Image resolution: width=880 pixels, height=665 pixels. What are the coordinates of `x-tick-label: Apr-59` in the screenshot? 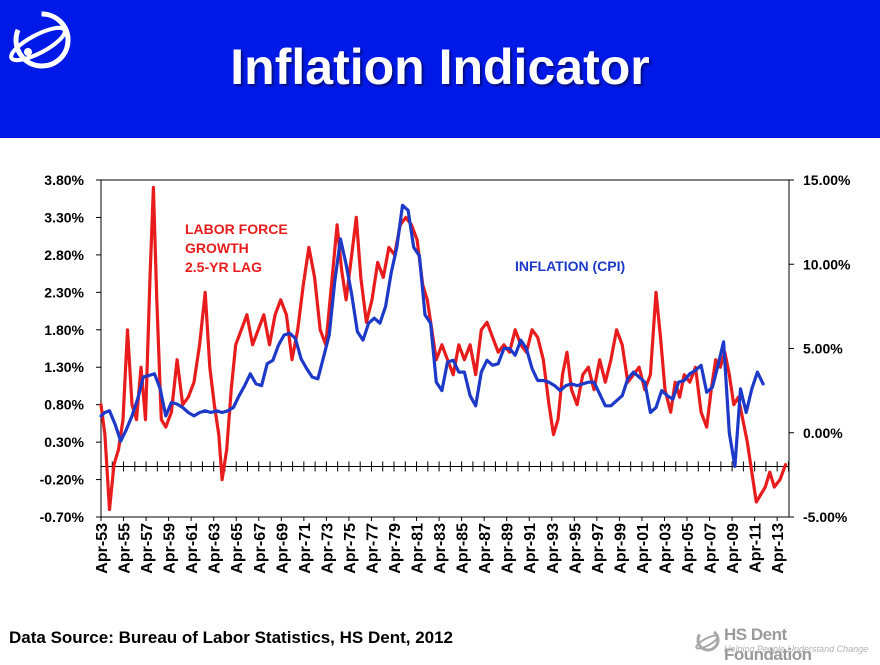 It's located at (170, 548).